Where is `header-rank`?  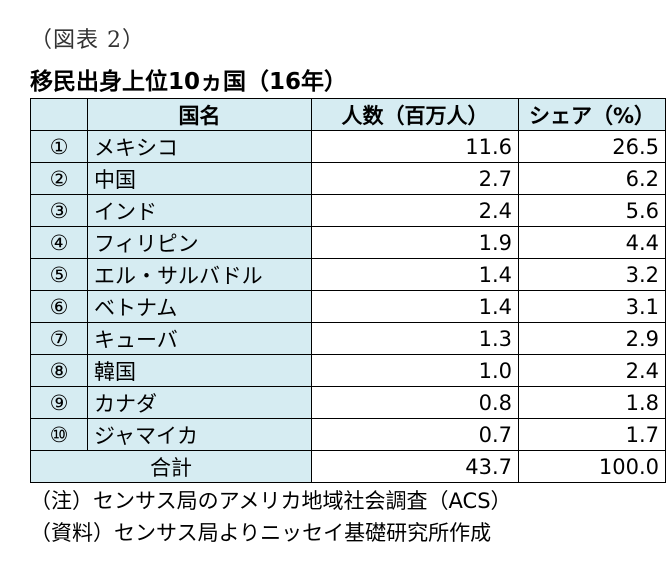
header-rank is located at coordinates (59, 114).